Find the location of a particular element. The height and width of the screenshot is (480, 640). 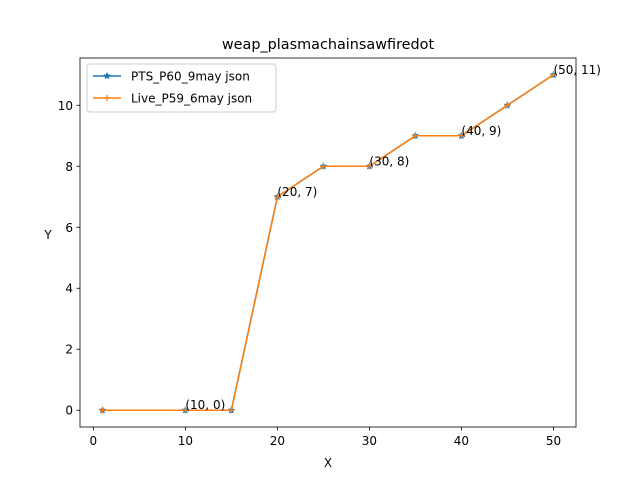

y-tick-label: 8 is located at coordinates (69, 167).